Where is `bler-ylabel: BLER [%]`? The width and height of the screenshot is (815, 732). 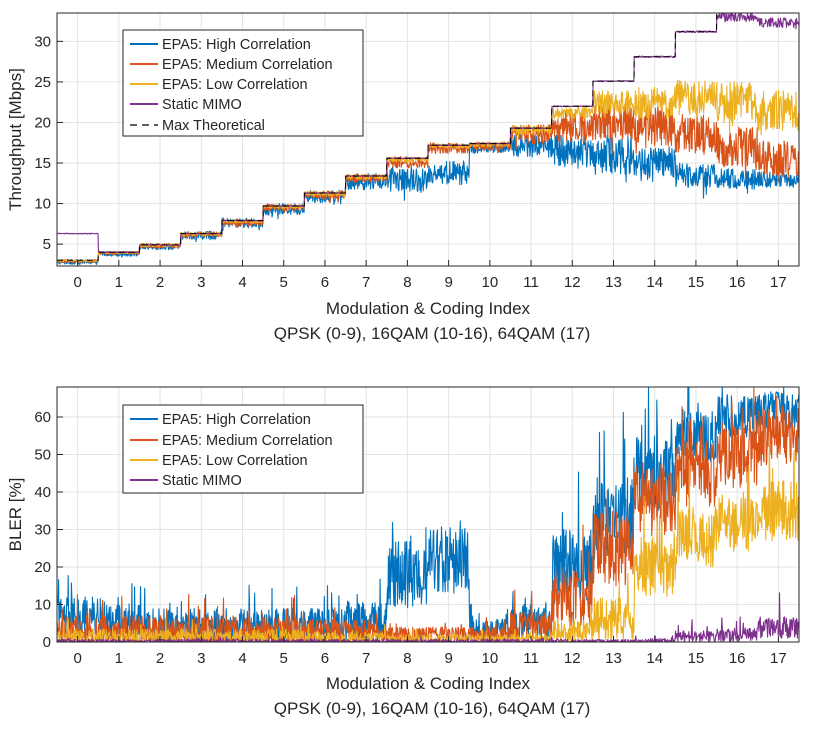
bler-ylabel: BLER [%] is located at coordinates (15, 515).